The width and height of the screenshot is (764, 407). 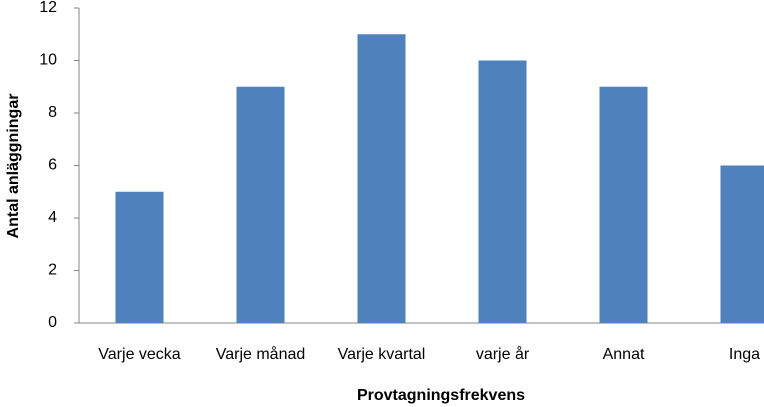 What do you see at coordinates (52, 322) in the screenshot?
I see `y-tick-label: 0` at bounding box center [52, 322].